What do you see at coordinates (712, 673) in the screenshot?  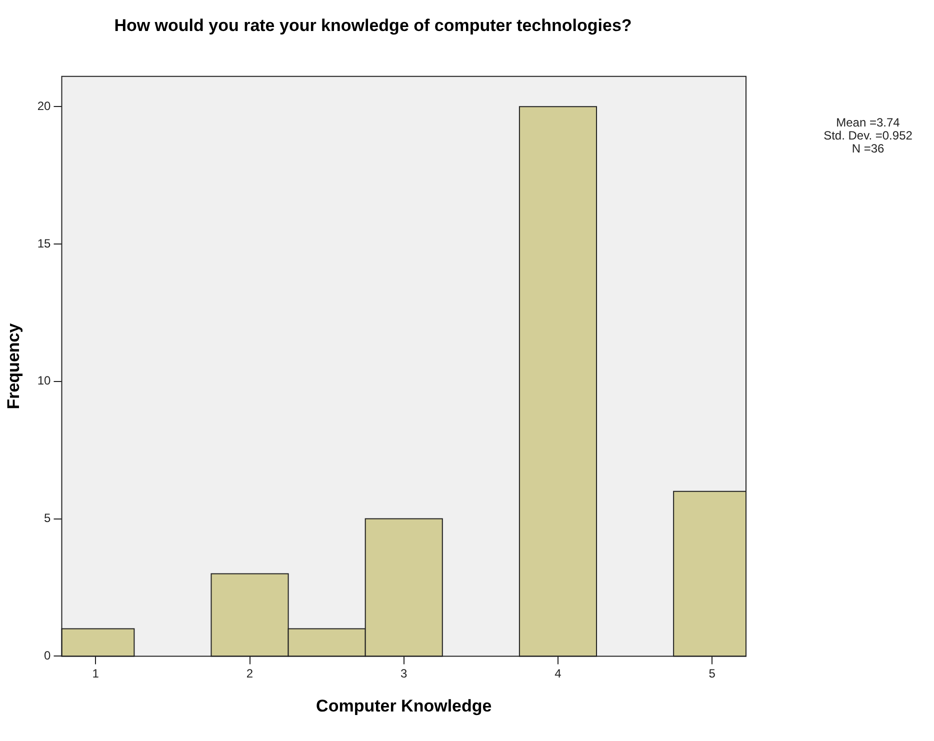 I see `x-tick-label: 5` at bounding box center [712, 673].